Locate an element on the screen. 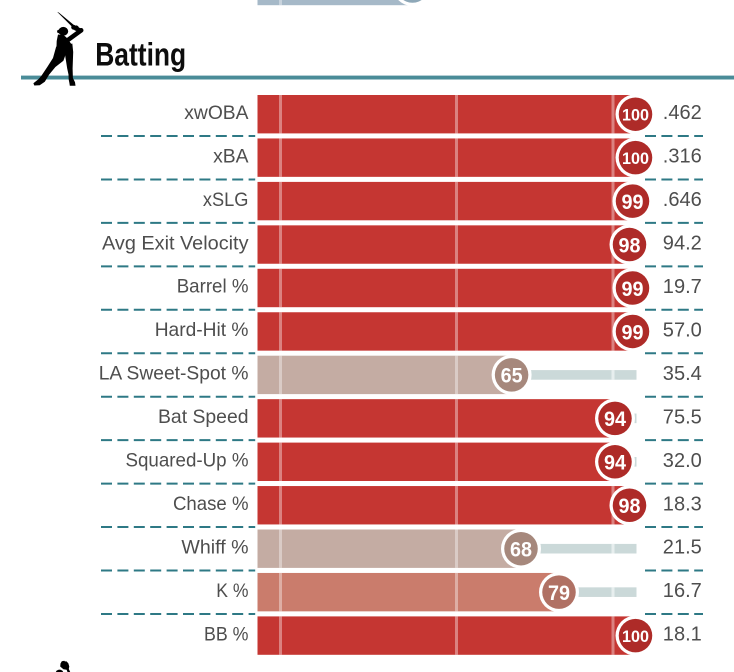  svg-text: .462 is located at coordinates (682, 112).